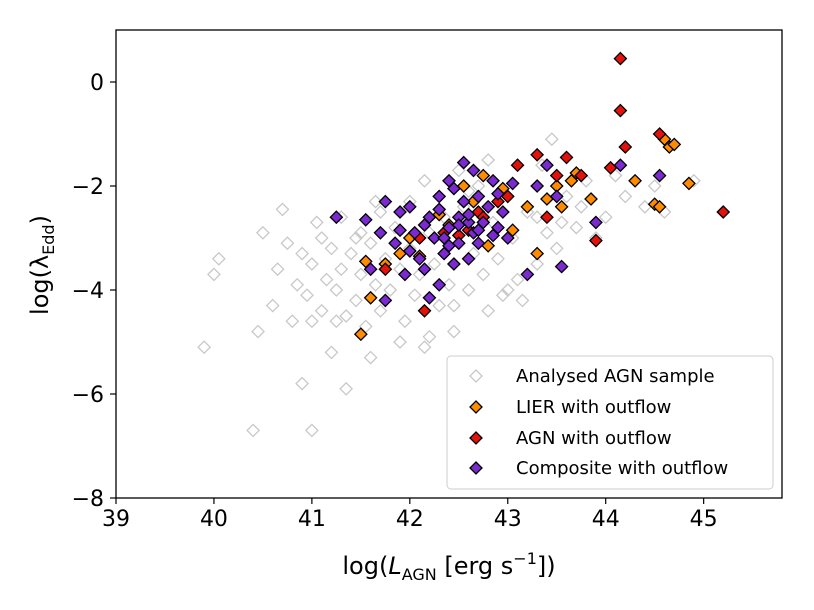  I want to click on x-tick-label: 40, so click(214, 519).